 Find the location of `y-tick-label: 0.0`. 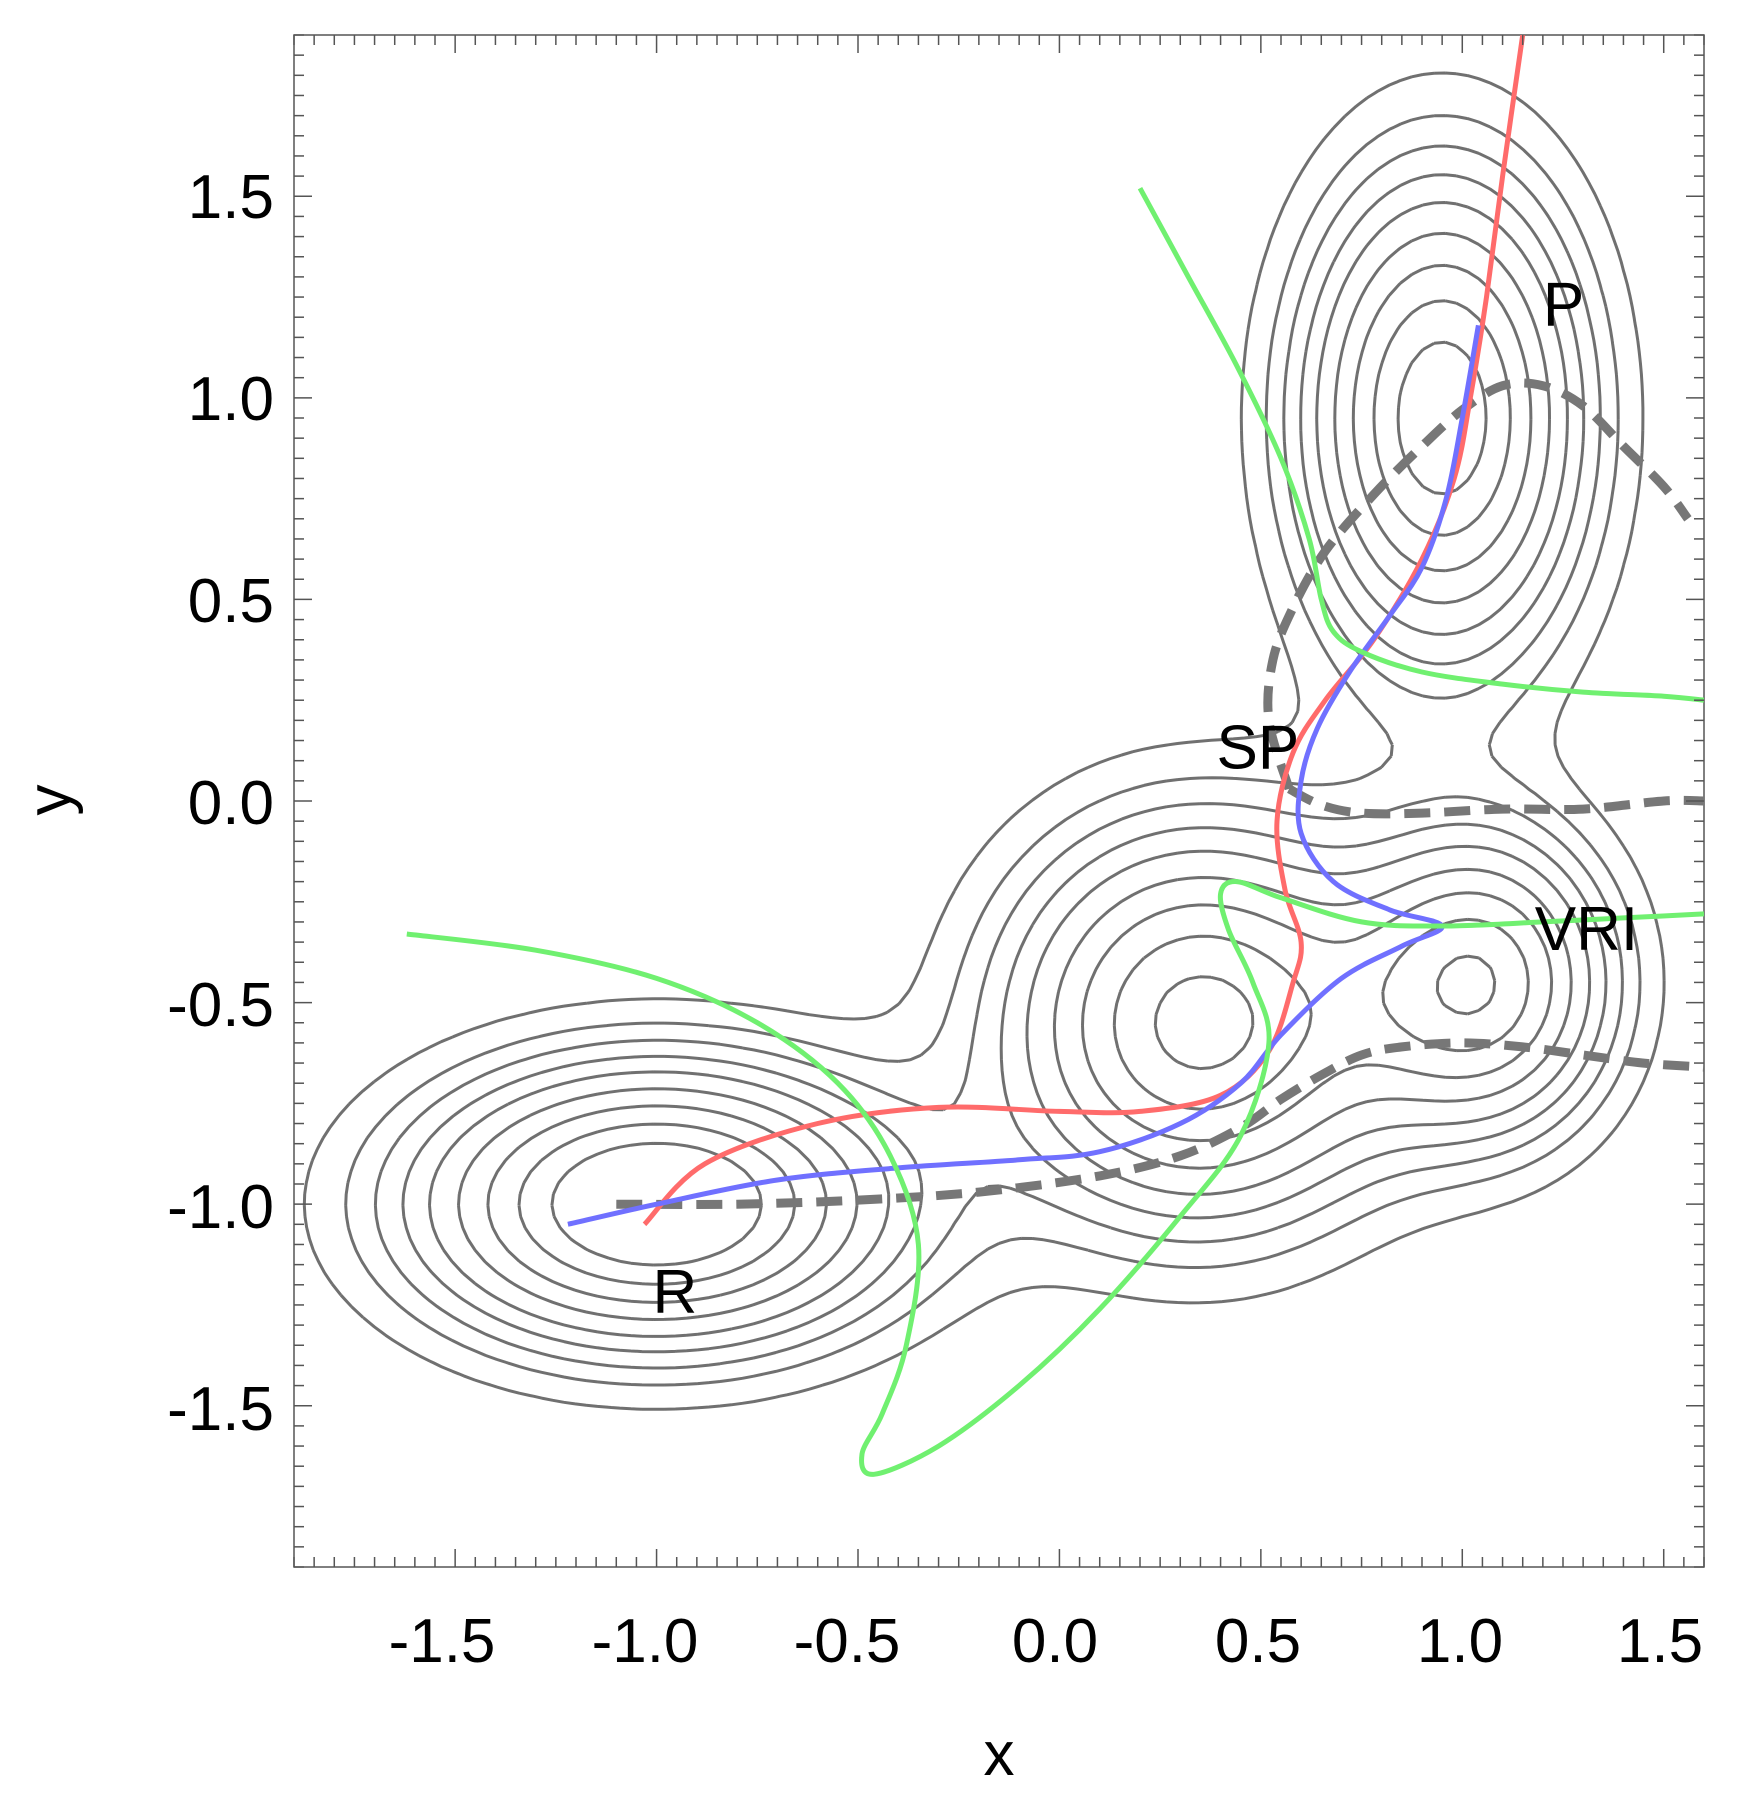

y-tick-label: 0.0 is located at coordinates (231, 803).